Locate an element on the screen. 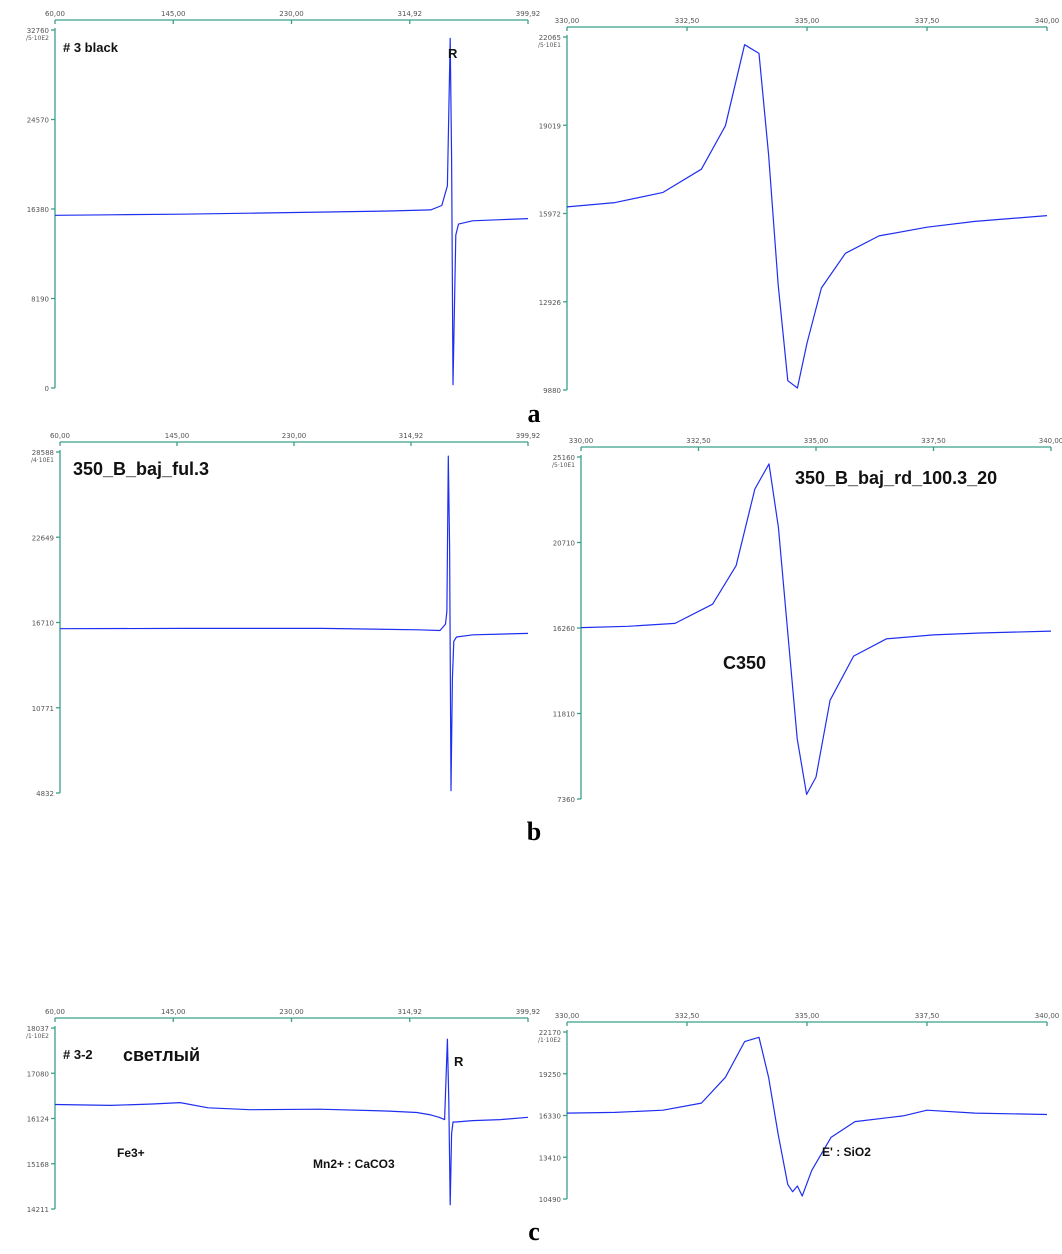  y-tick-label: 7360 is located at coordinates (566, 800).